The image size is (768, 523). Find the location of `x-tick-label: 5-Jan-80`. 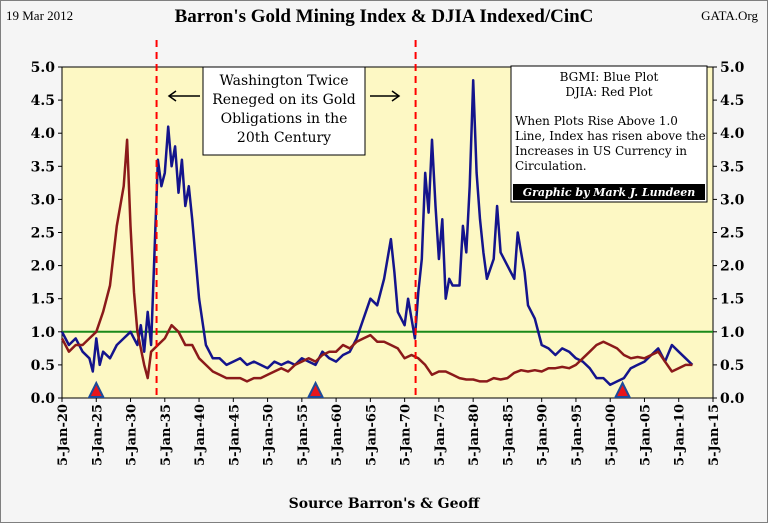

x-tick-label: 5-Jan-80 is located at coordinates (474, 435).